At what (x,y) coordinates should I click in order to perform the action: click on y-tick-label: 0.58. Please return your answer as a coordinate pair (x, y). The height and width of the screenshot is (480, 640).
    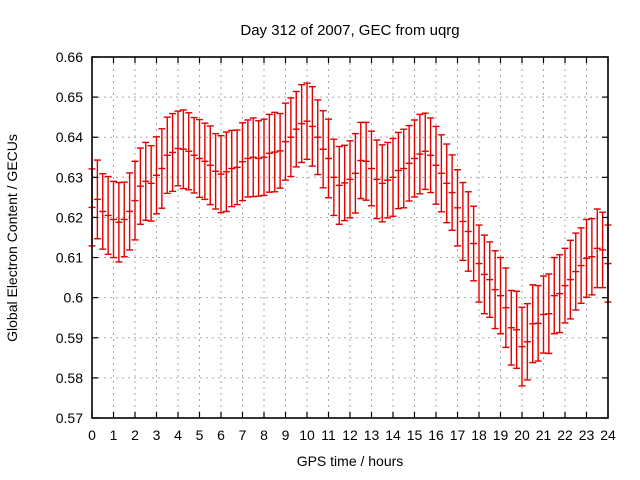
    Looking at the image, I should click on (69, 378).